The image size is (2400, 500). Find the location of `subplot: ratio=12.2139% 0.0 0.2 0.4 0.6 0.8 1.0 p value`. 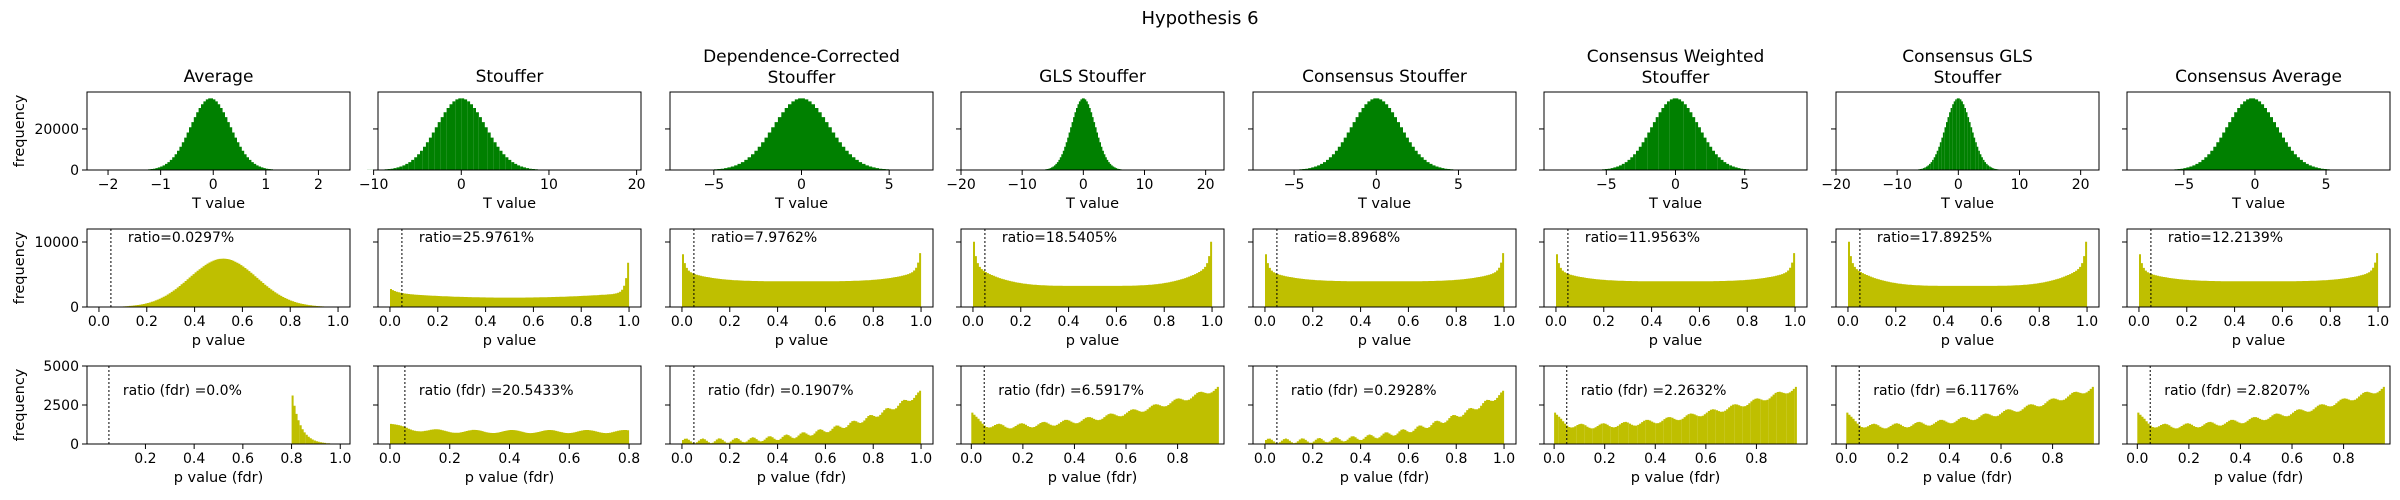

subplot: ratio=12.2139% 0.0 0.2 0.4 0.6 0.8 1.0 p value is located at coordinates (2256, 288).